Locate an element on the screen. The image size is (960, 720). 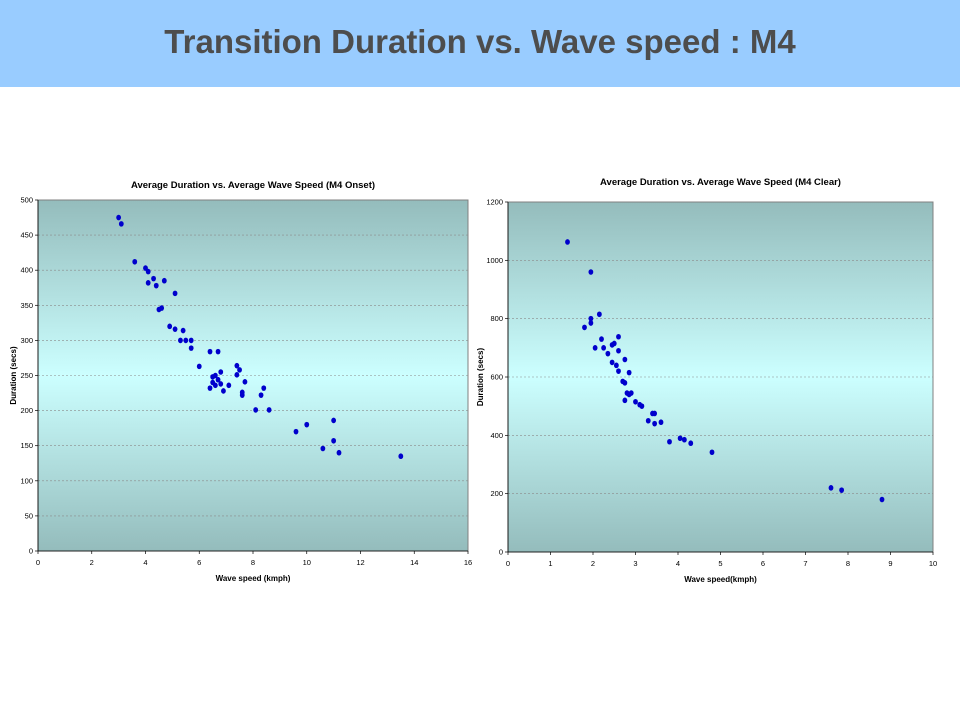
y-tick-label: 800 is located at coordinates (496, 318).